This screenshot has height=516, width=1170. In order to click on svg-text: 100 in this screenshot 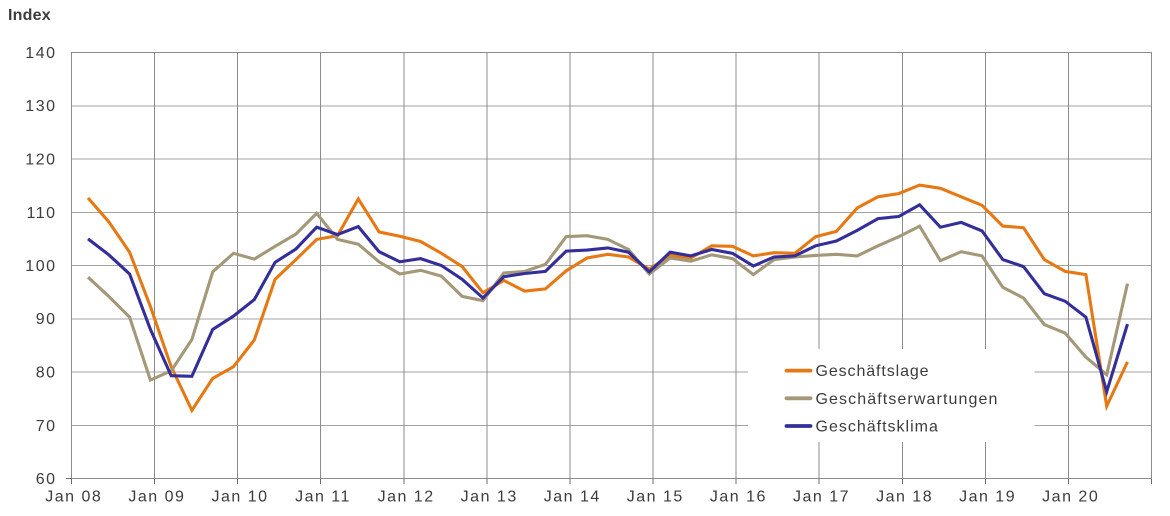, I will do `click(40, 266)`.